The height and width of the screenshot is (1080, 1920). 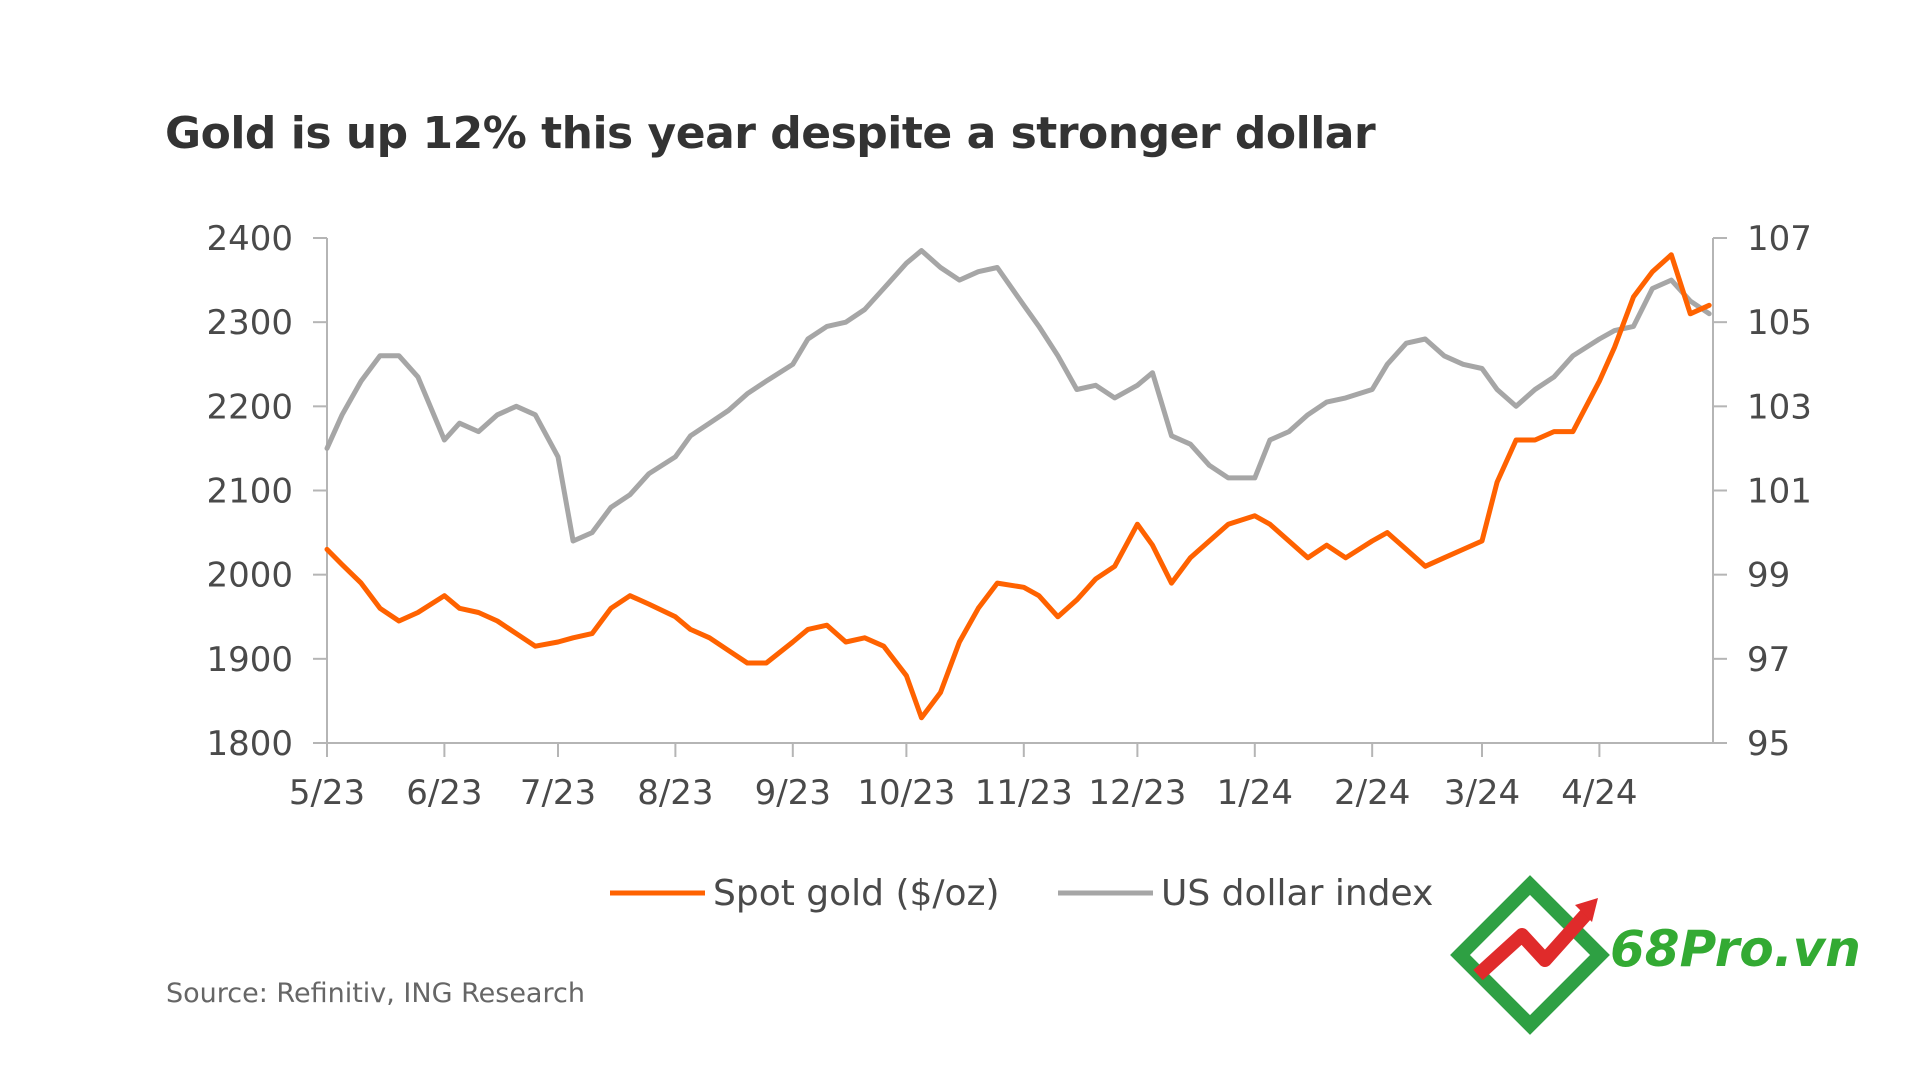 What do you see at coordinates (675, 793) in the screenshot?
I see `x-tick-label: 8/23` at bounding box center [675, 793].